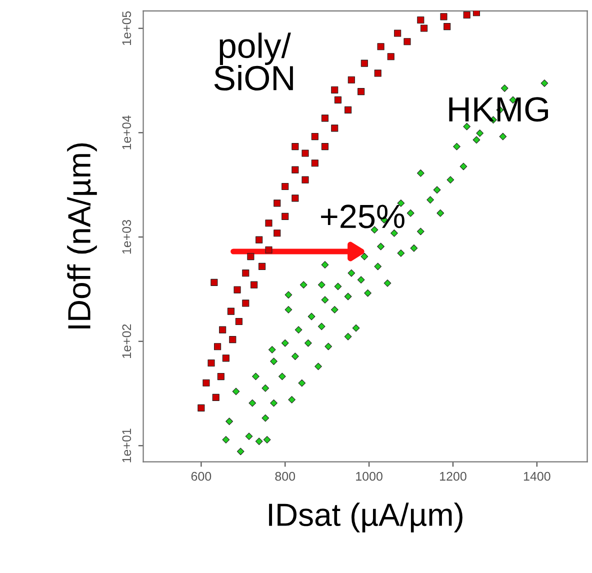  I want to click on x-tick-label: 1200, so click(453, 476).